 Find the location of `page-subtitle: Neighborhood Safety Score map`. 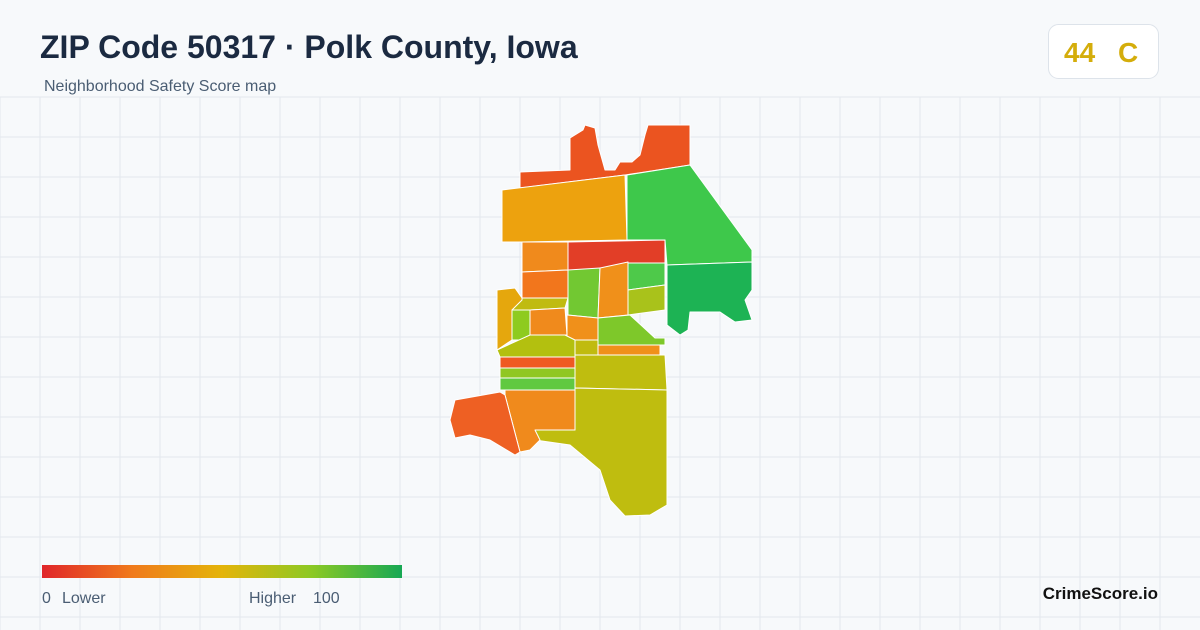

page-subtitle: Neighborhood Safety Score map is located at coordinates (160, 86).